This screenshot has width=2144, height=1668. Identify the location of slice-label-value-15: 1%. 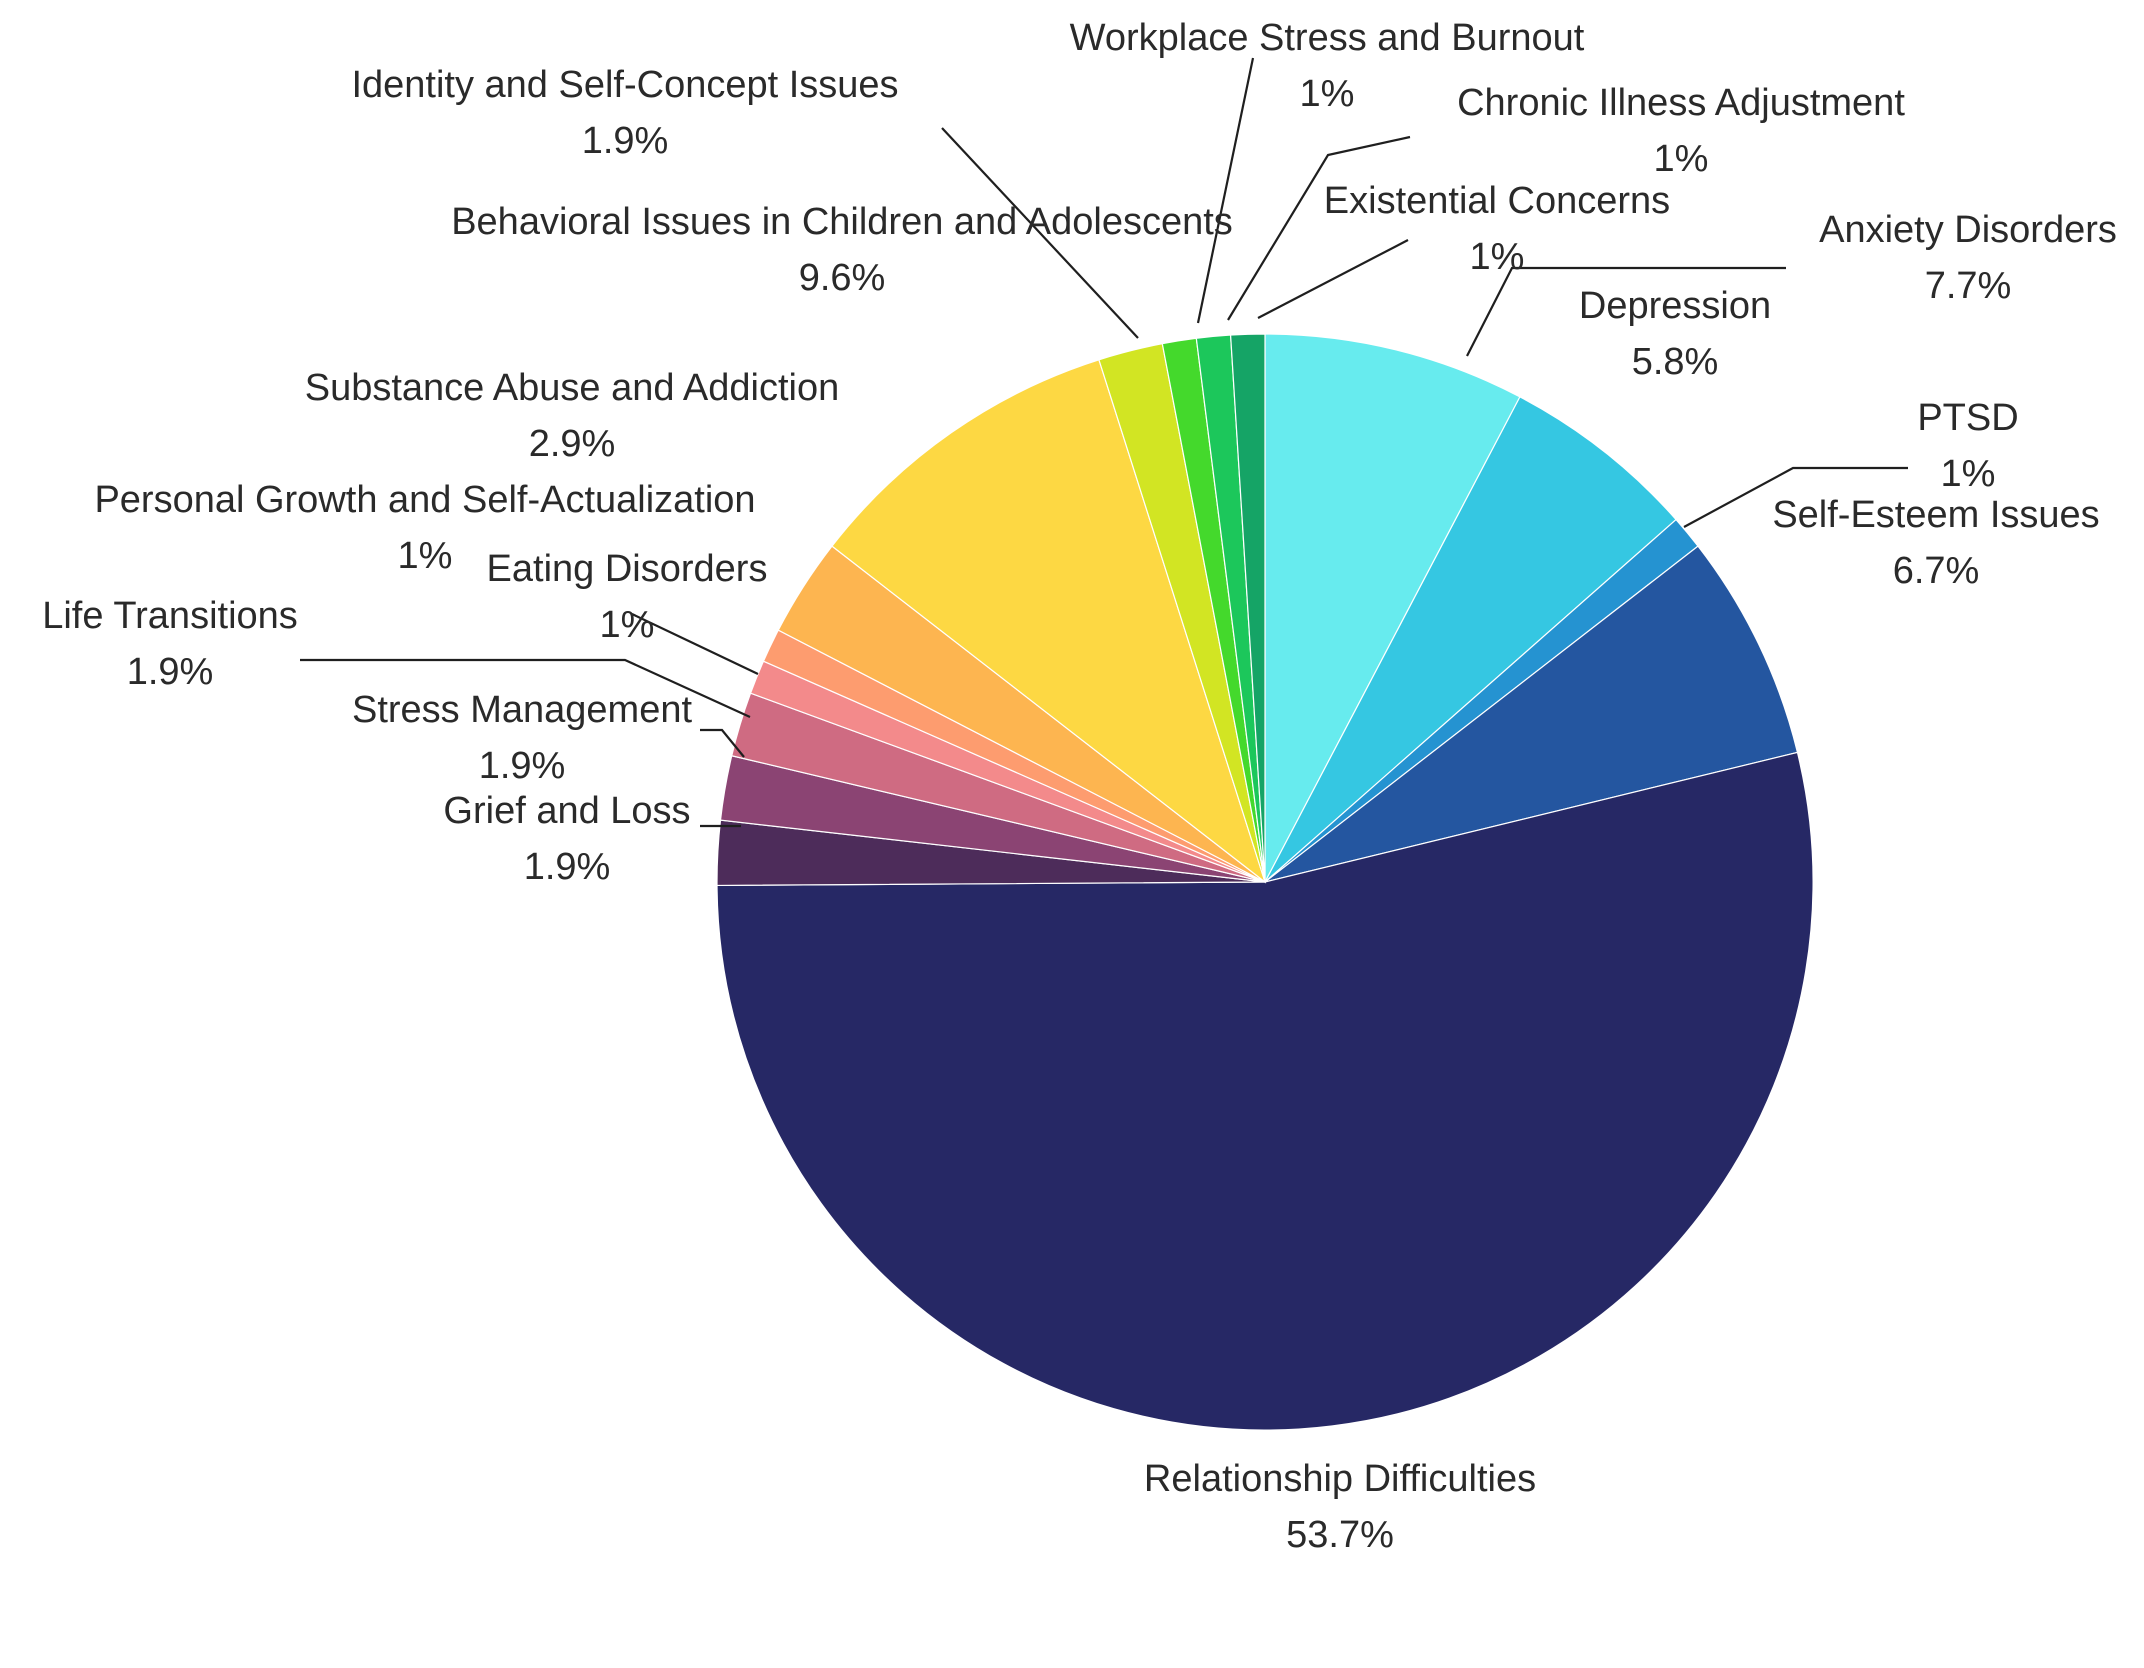
(1497, 257).